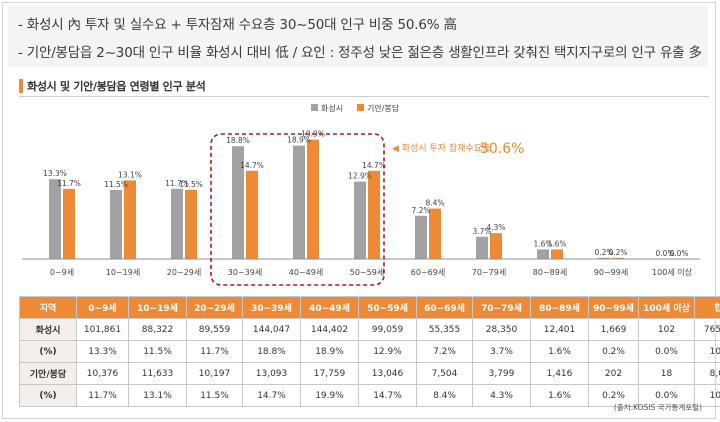 The height and width of the screenshot is (422, 720). I want to click on headline-box, so click(358, 36).